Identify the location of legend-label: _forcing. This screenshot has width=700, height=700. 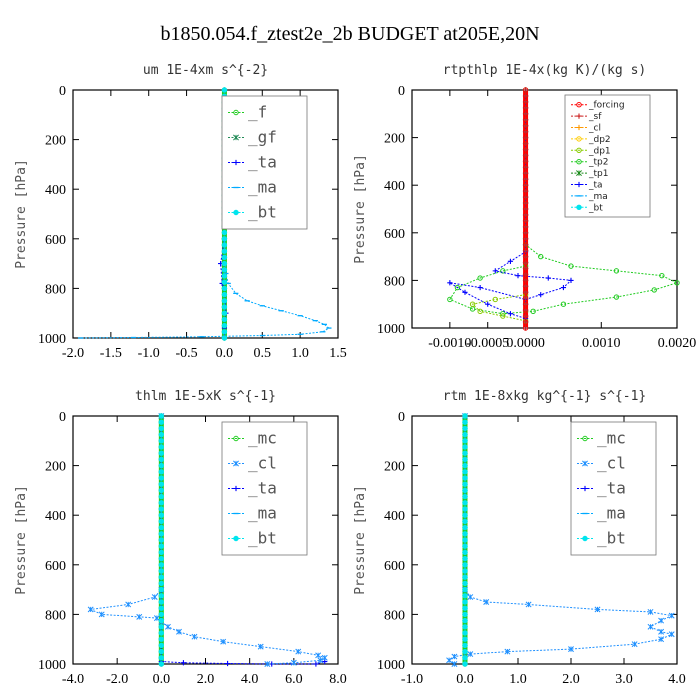
(606, 106).